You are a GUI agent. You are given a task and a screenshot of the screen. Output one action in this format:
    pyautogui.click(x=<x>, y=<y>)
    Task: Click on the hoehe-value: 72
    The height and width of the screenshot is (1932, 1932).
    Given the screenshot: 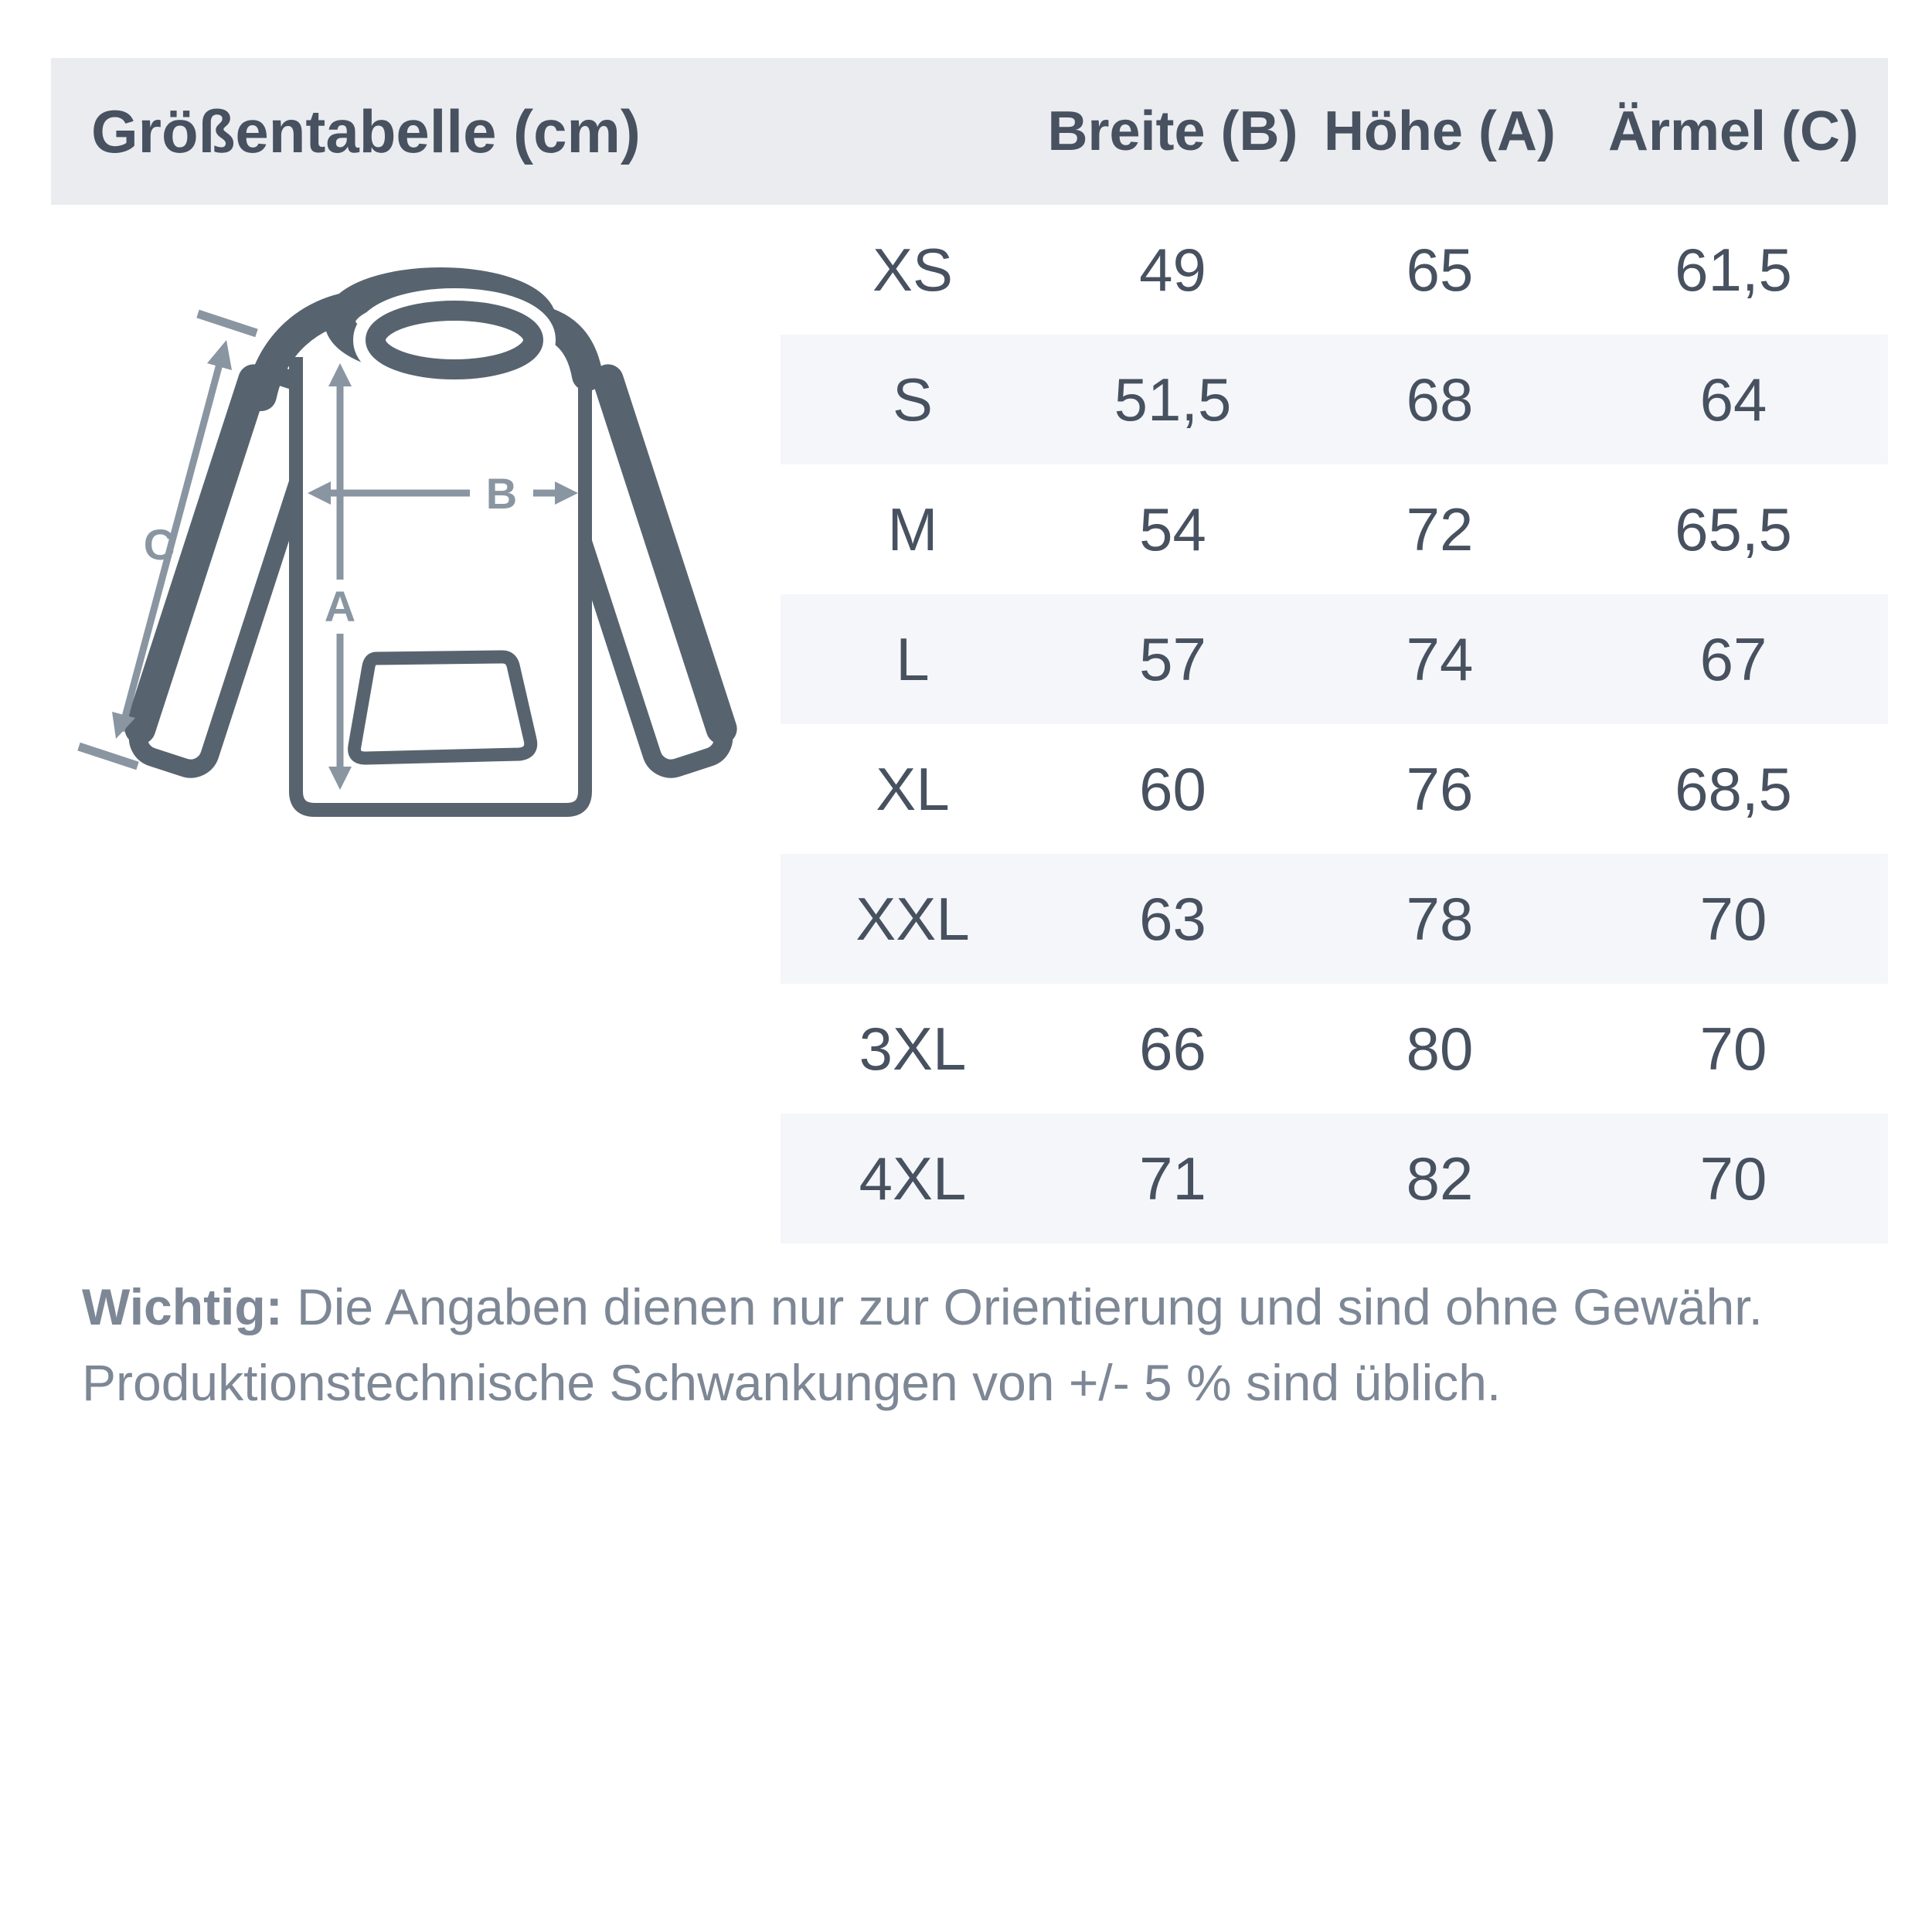 What is the action you would take?
    pyautogui.click(x=1440, y=529)
    